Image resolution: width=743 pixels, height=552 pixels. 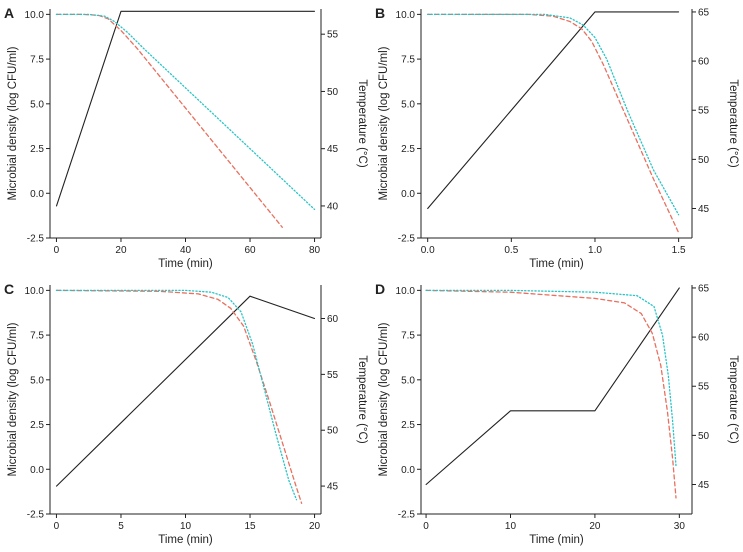 What do you see at coordinates (250, 526) in the screenshot?
I see `x-tick-label: 15` at bounding box center [250, 526].